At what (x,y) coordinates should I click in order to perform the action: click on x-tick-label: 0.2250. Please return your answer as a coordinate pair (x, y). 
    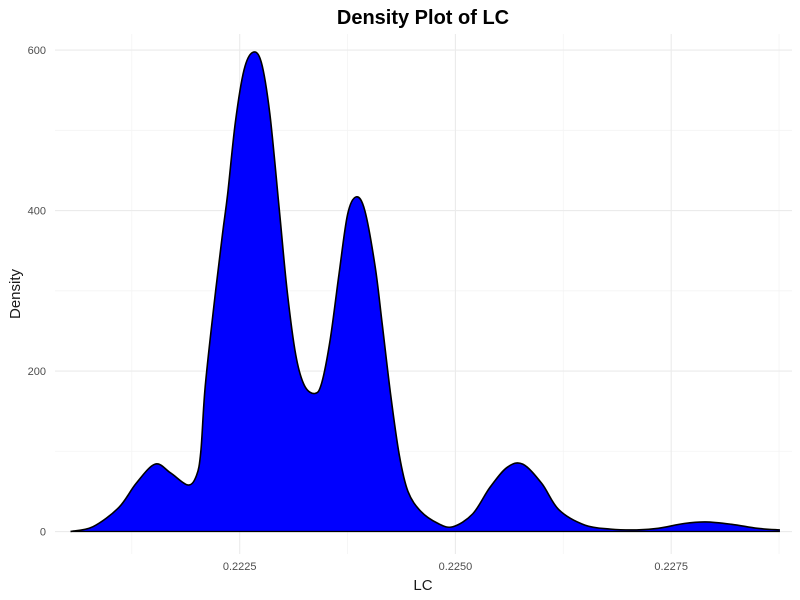
    Looking at the image, I should click on (456, 567).